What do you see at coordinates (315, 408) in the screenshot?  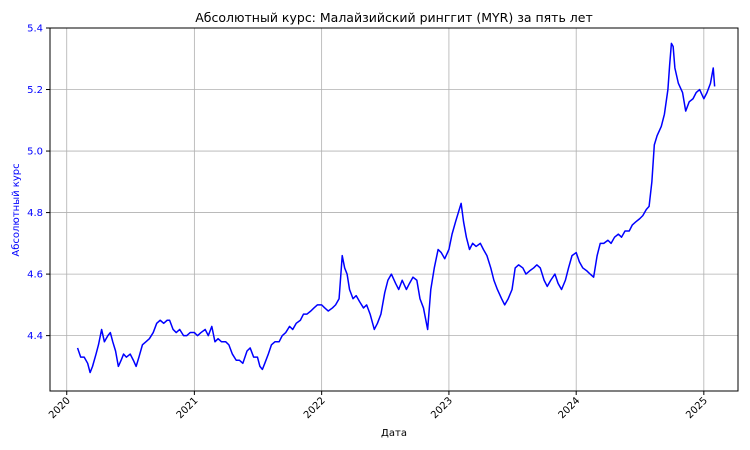 I see `x-tick-label: 2022` at bounding box center [315, 408].